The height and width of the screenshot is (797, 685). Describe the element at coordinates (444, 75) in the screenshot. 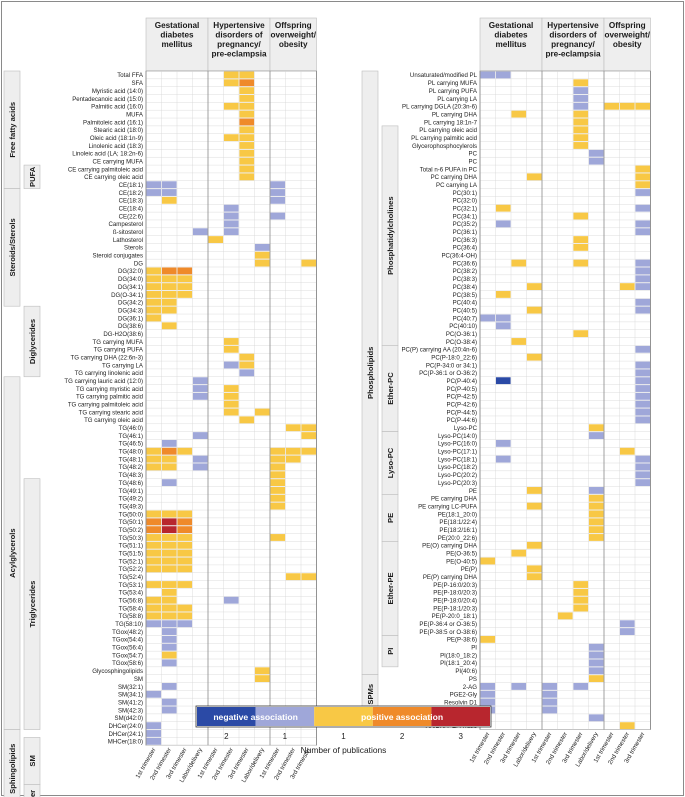

I see `row-label: Unsaturated/modified PL` at that location.